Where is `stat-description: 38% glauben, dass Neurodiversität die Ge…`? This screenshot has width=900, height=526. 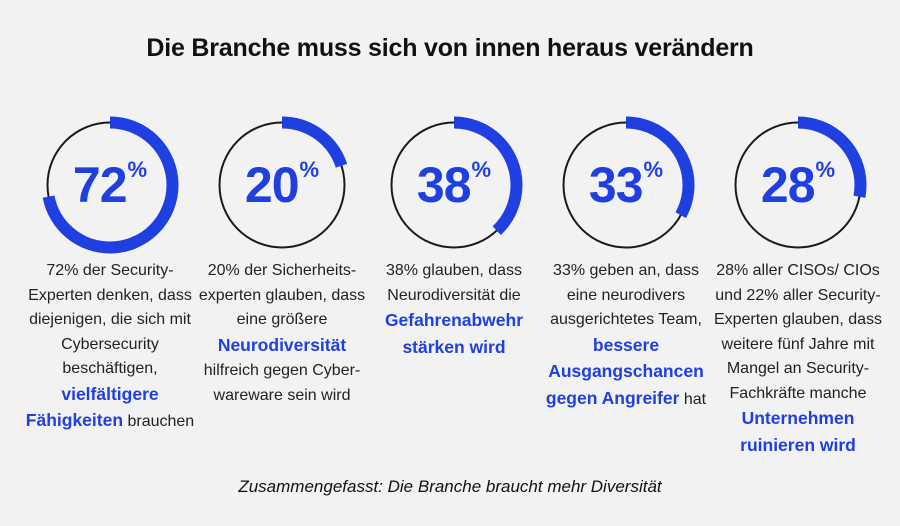 stat-description: 38% glauben, dass Neurodiversität die Ge… is located at coordinates (454, 310).